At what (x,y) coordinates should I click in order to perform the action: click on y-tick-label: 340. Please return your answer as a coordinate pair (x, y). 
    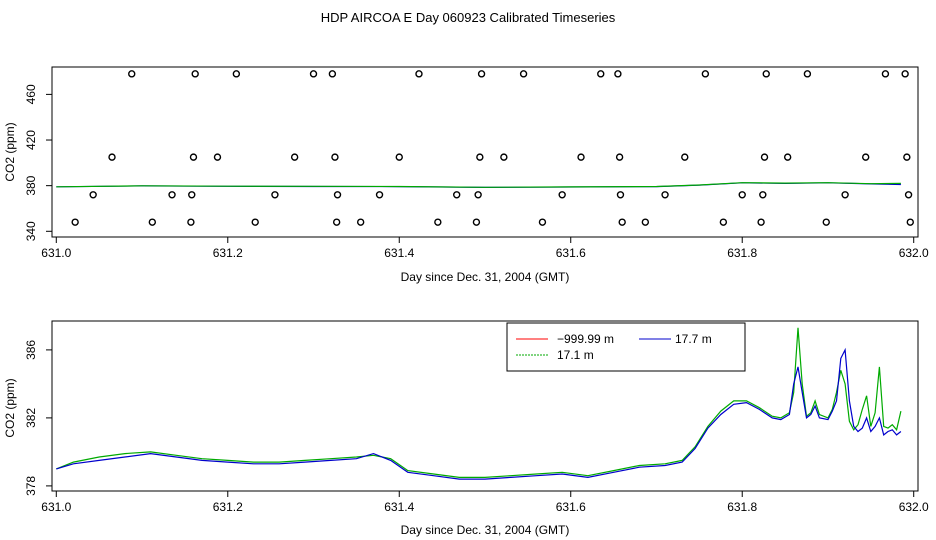
    Looking at the image, I should click on (31, 231).